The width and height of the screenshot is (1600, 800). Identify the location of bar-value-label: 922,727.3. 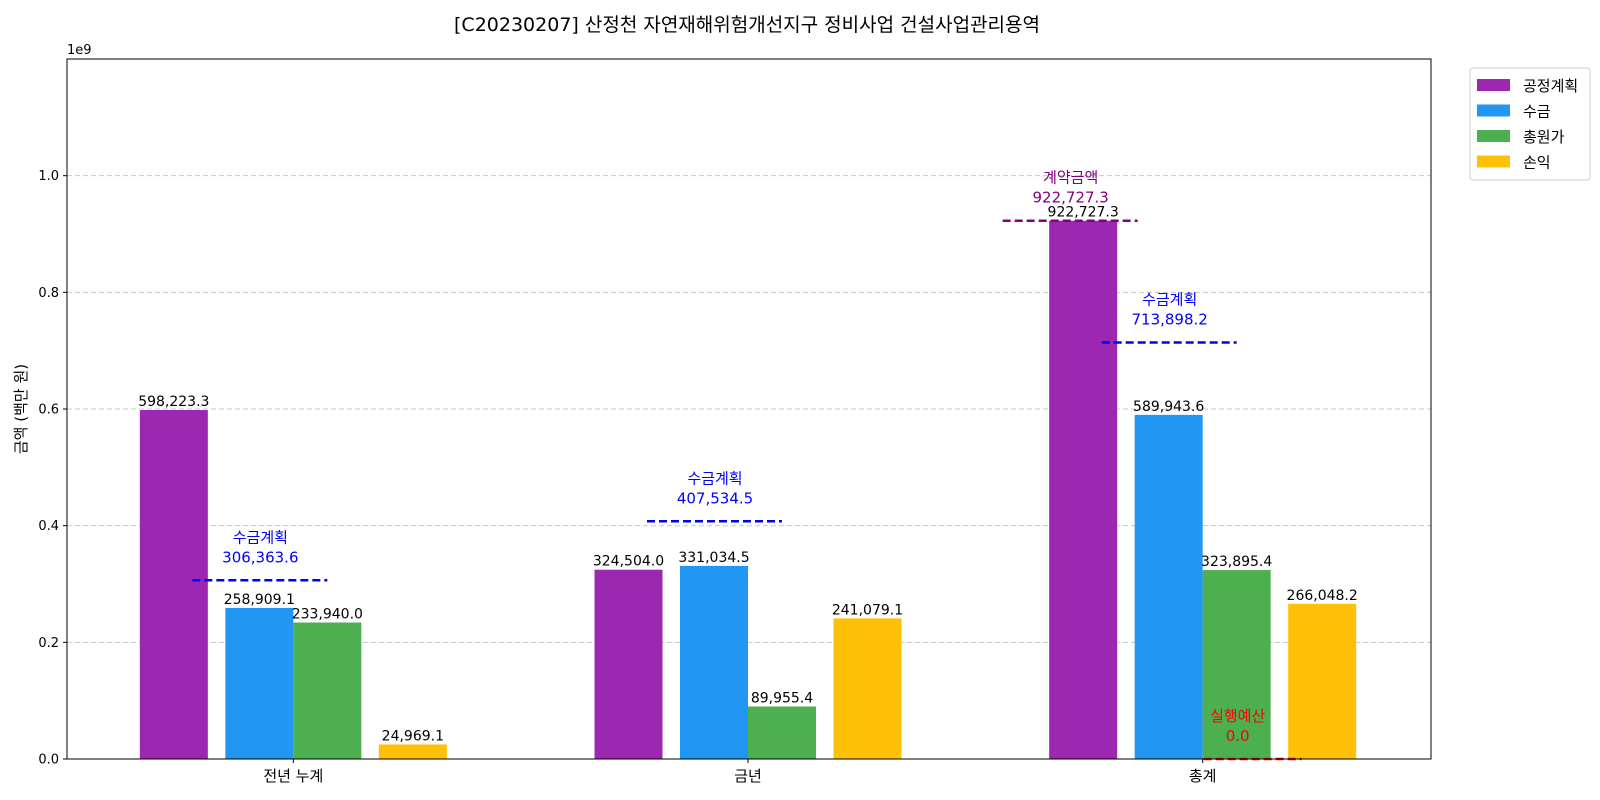
(1083, 213).